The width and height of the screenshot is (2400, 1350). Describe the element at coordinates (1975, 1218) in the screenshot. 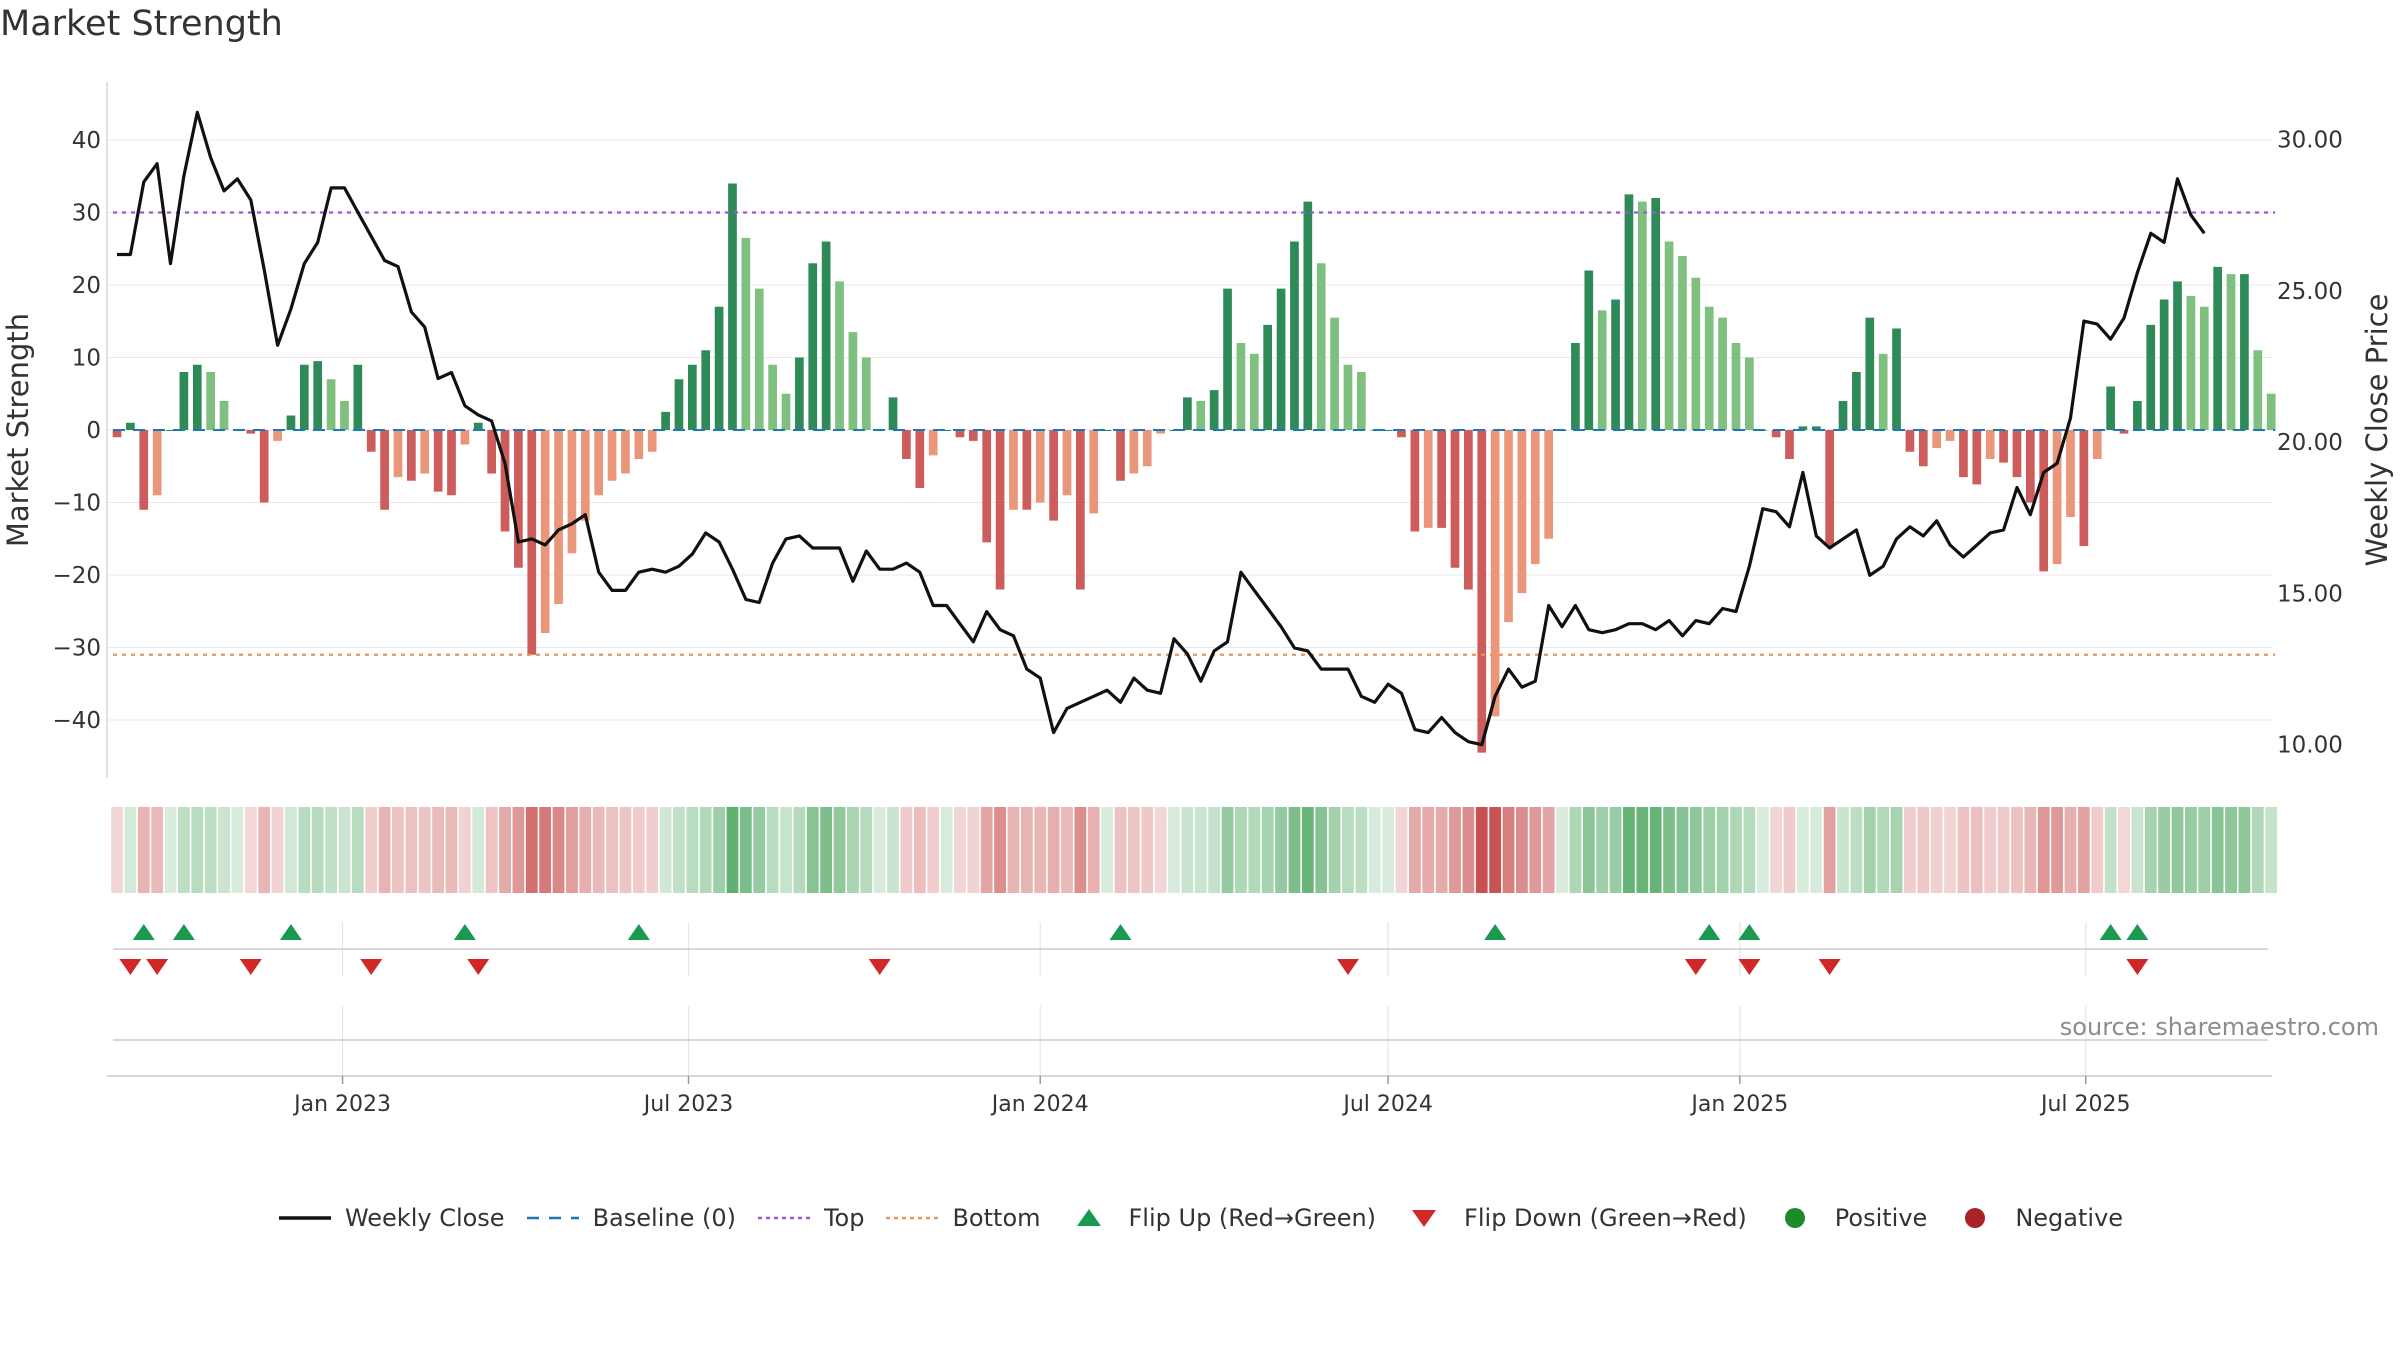

I see `circle-icon` at that location.